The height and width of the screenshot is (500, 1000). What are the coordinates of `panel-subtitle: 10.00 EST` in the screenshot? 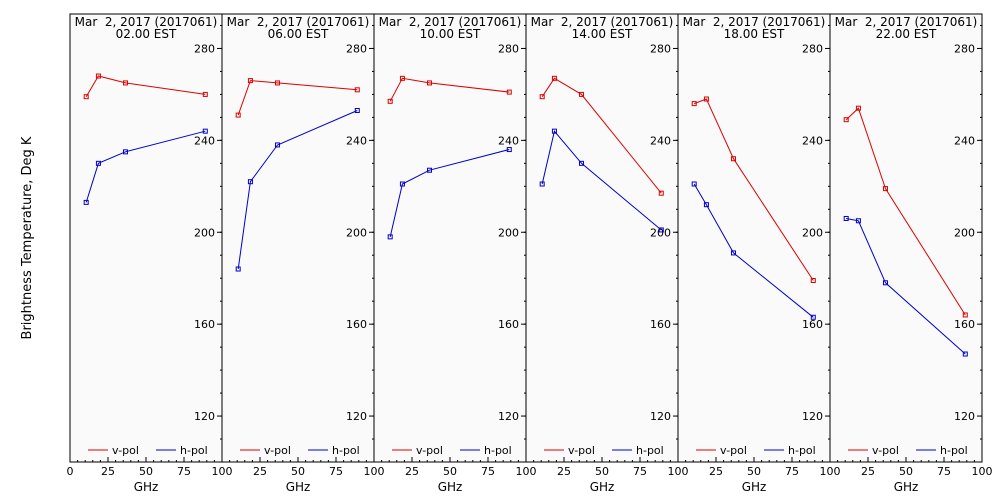 It's located at (450, 34).